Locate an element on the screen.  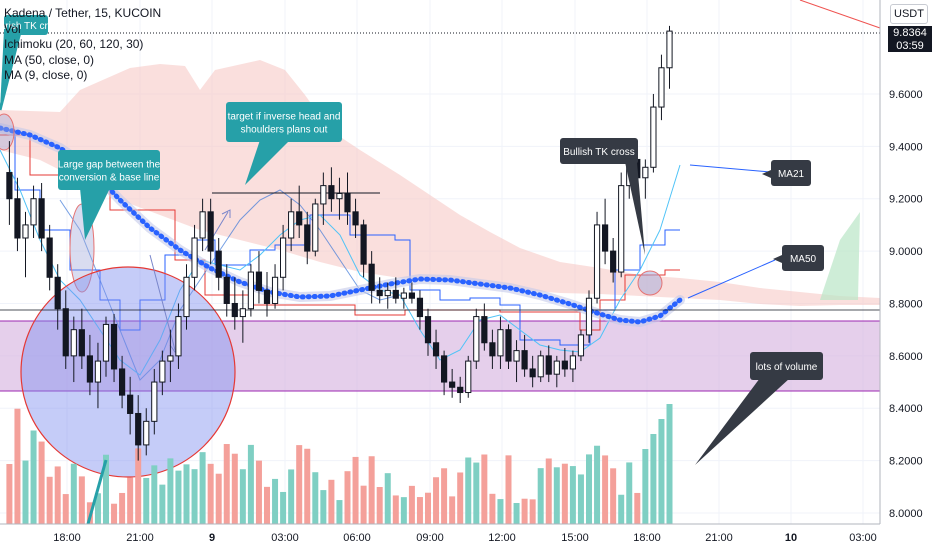
bearish-tk-circle is located at coordinates (7, 132).